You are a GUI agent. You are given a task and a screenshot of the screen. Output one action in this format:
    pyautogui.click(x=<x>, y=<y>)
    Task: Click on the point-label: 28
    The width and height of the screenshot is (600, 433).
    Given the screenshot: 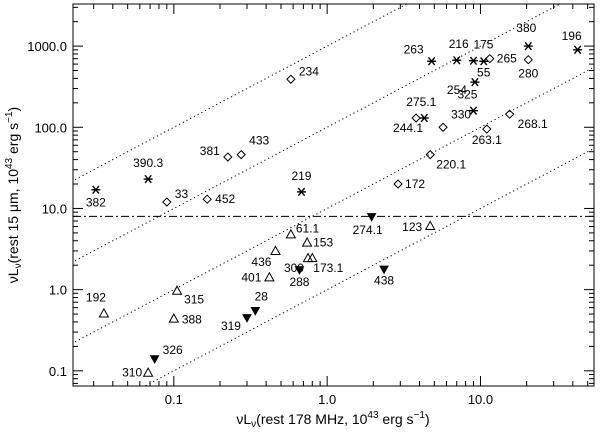 What is the action you would take?
    pyautogui.click(x=262, y=297)
    